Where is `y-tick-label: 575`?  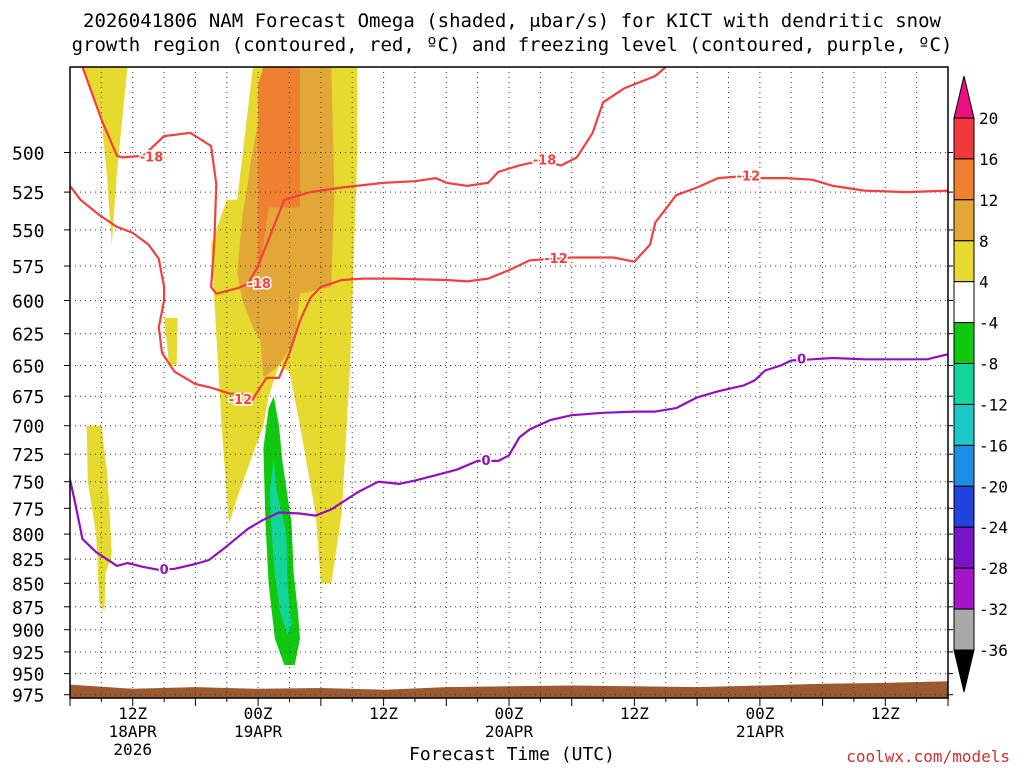
y-tick-label: 575 is located at coordinates (28, 267).